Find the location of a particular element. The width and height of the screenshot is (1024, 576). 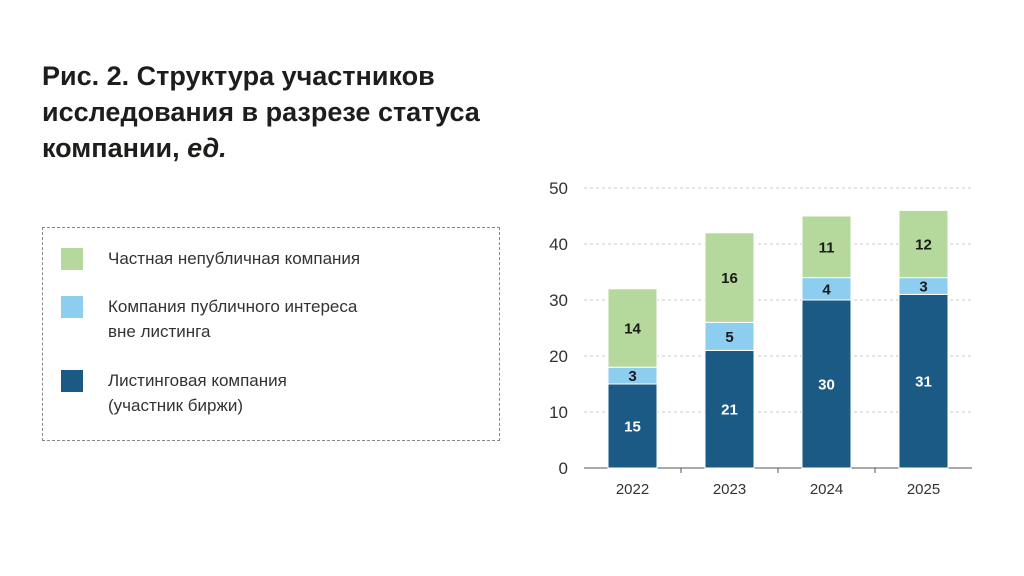

data-label-private-2023: 16 is located at coordinates (729, 278).